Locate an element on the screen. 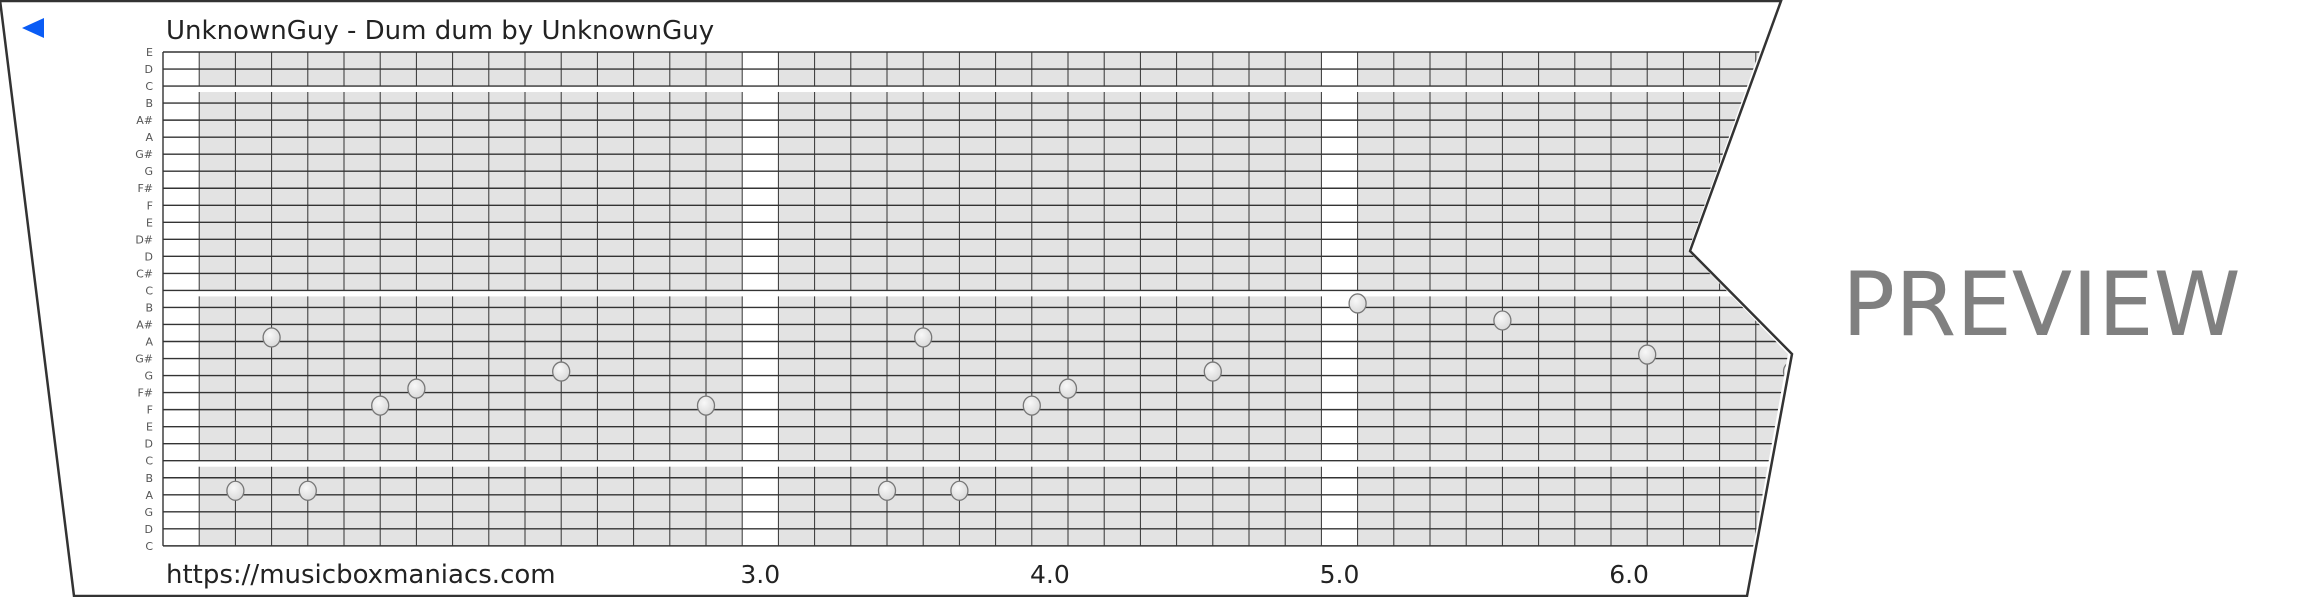 The image size is (2310, 597). beat-labels: 3.0 4.0 5.0 6.0 is located at coordinates (1194, 574).